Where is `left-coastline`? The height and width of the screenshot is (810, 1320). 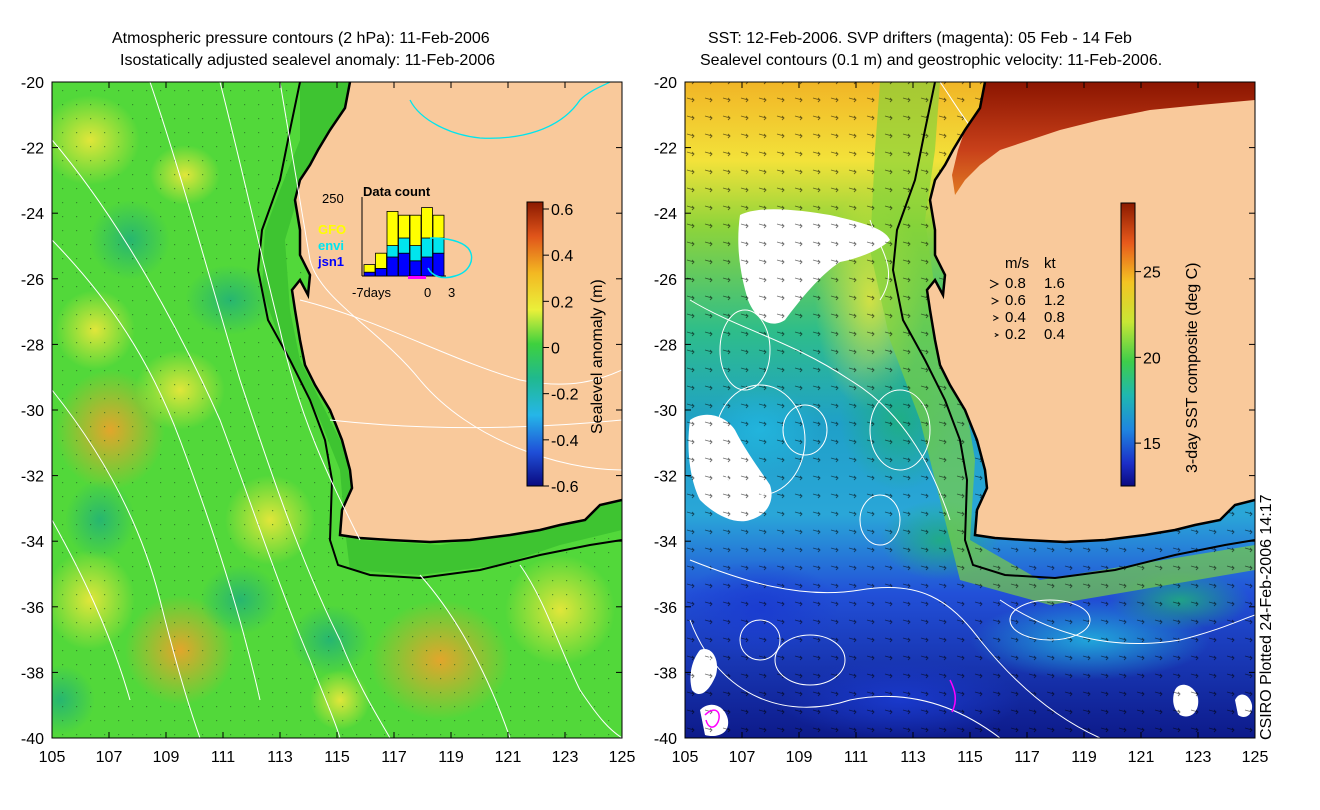 left-coastline is located at coordinates (456, 313).